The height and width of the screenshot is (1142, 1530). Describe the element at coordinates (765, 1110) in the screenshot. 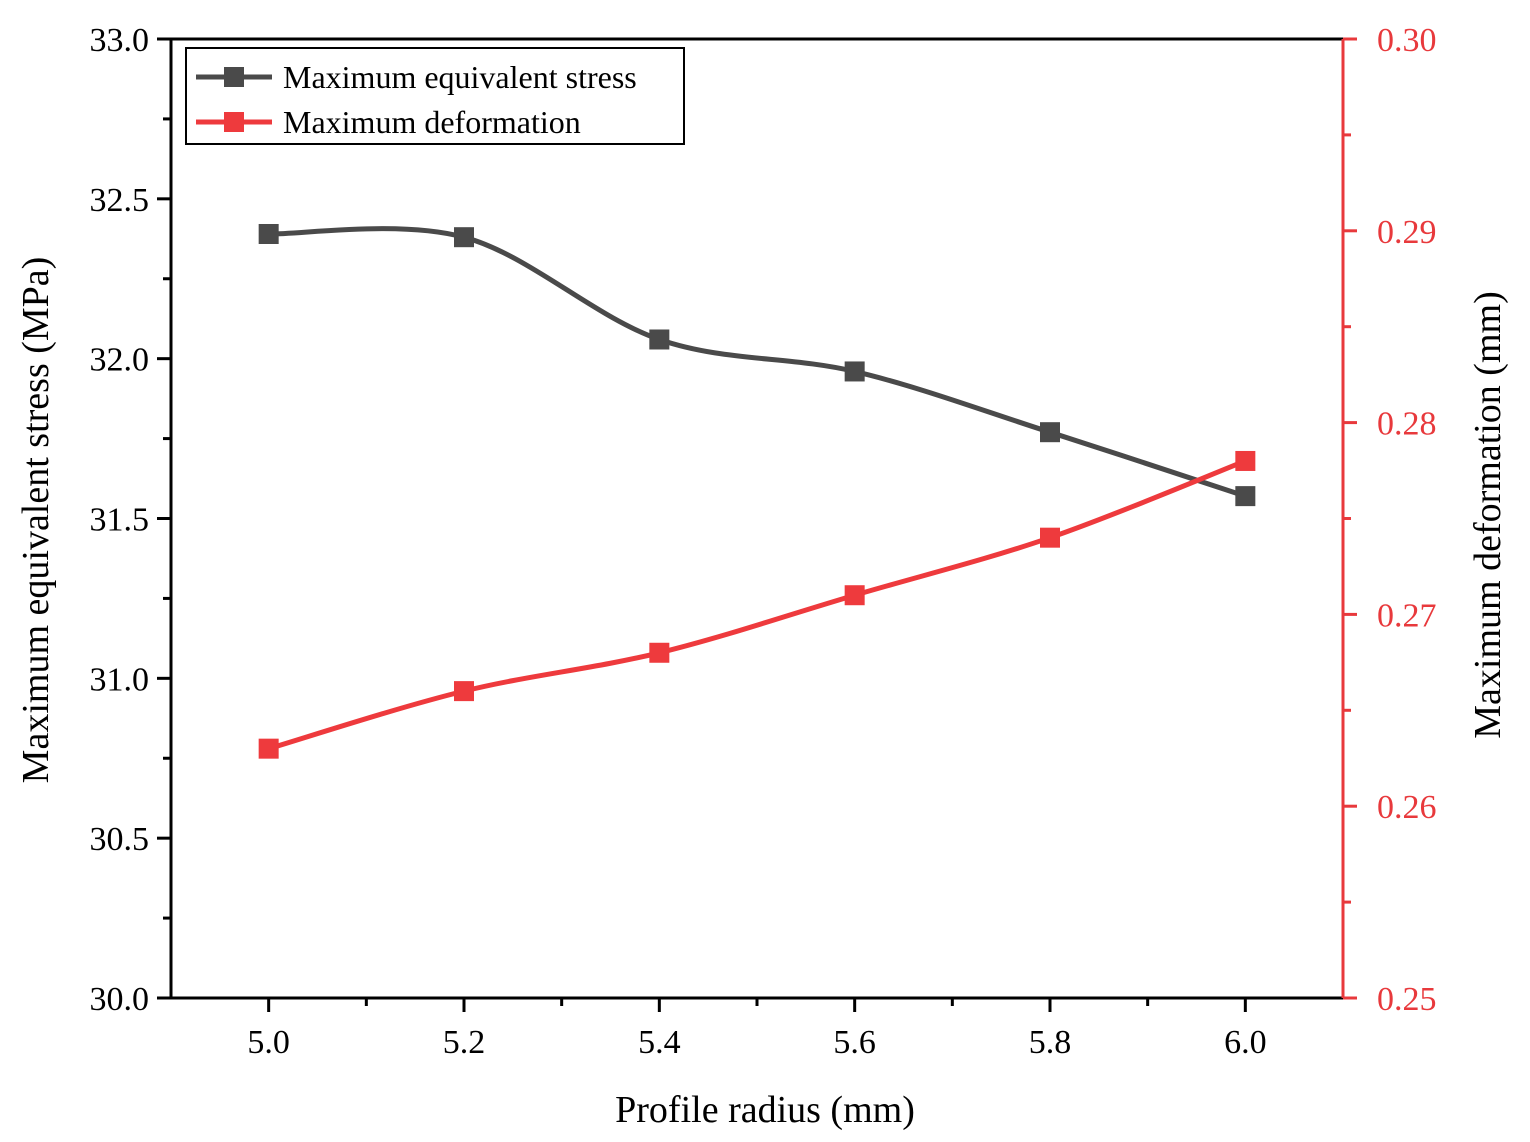

I see `x-axis-title: Profile radius (mm)` at that location.